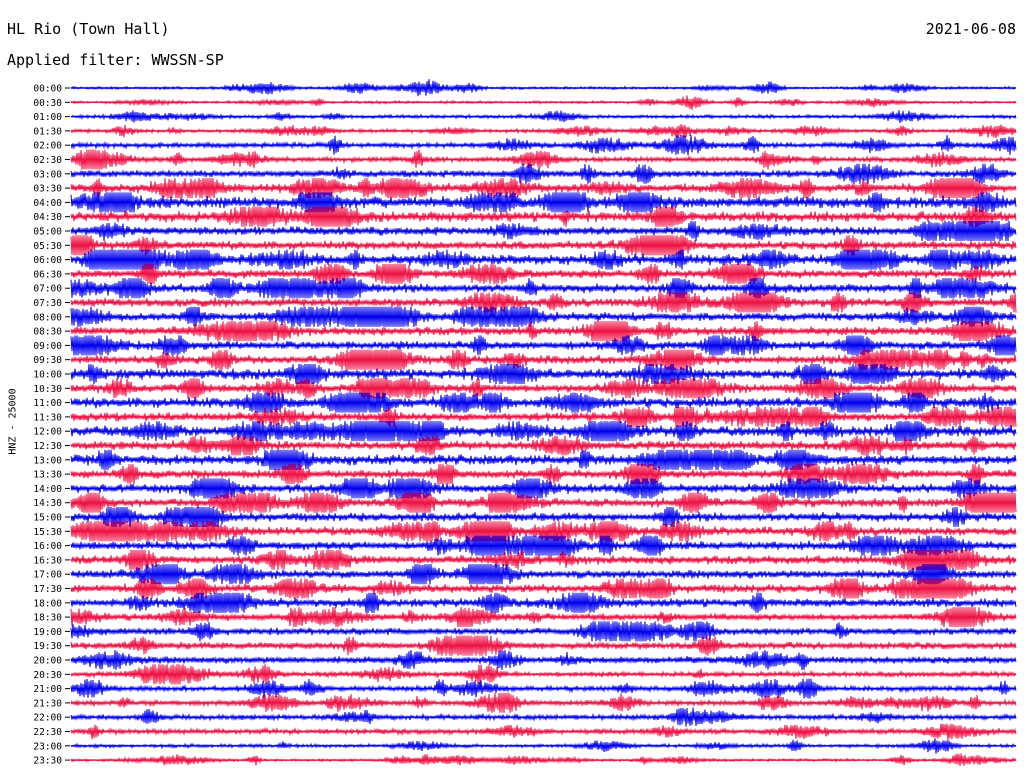 This screenshot has height=780, width=1024. I want to click on row-time-label: 13:30, so click(47, 475).